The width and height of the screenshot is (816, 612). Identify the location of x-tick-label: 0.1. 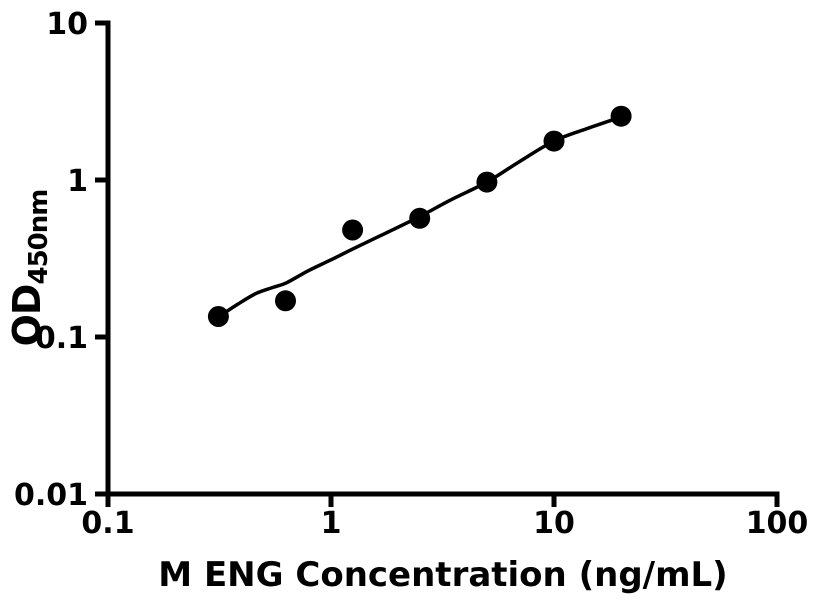
(107, 523).